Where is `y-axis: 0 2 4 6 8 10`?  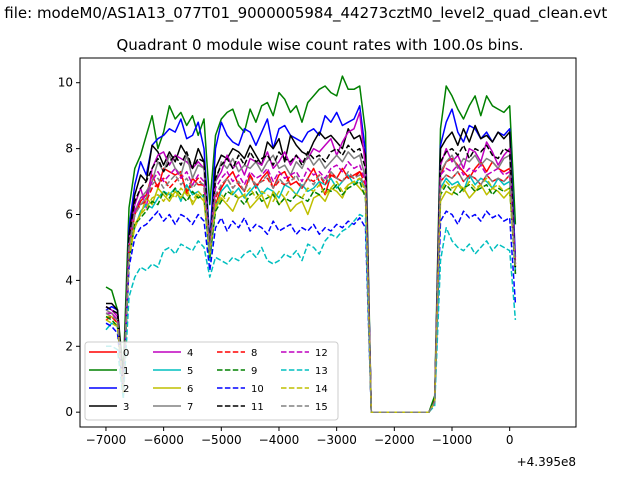 y-axis: 0 2 4 6 8 10 is located at coordinates (69, 247).